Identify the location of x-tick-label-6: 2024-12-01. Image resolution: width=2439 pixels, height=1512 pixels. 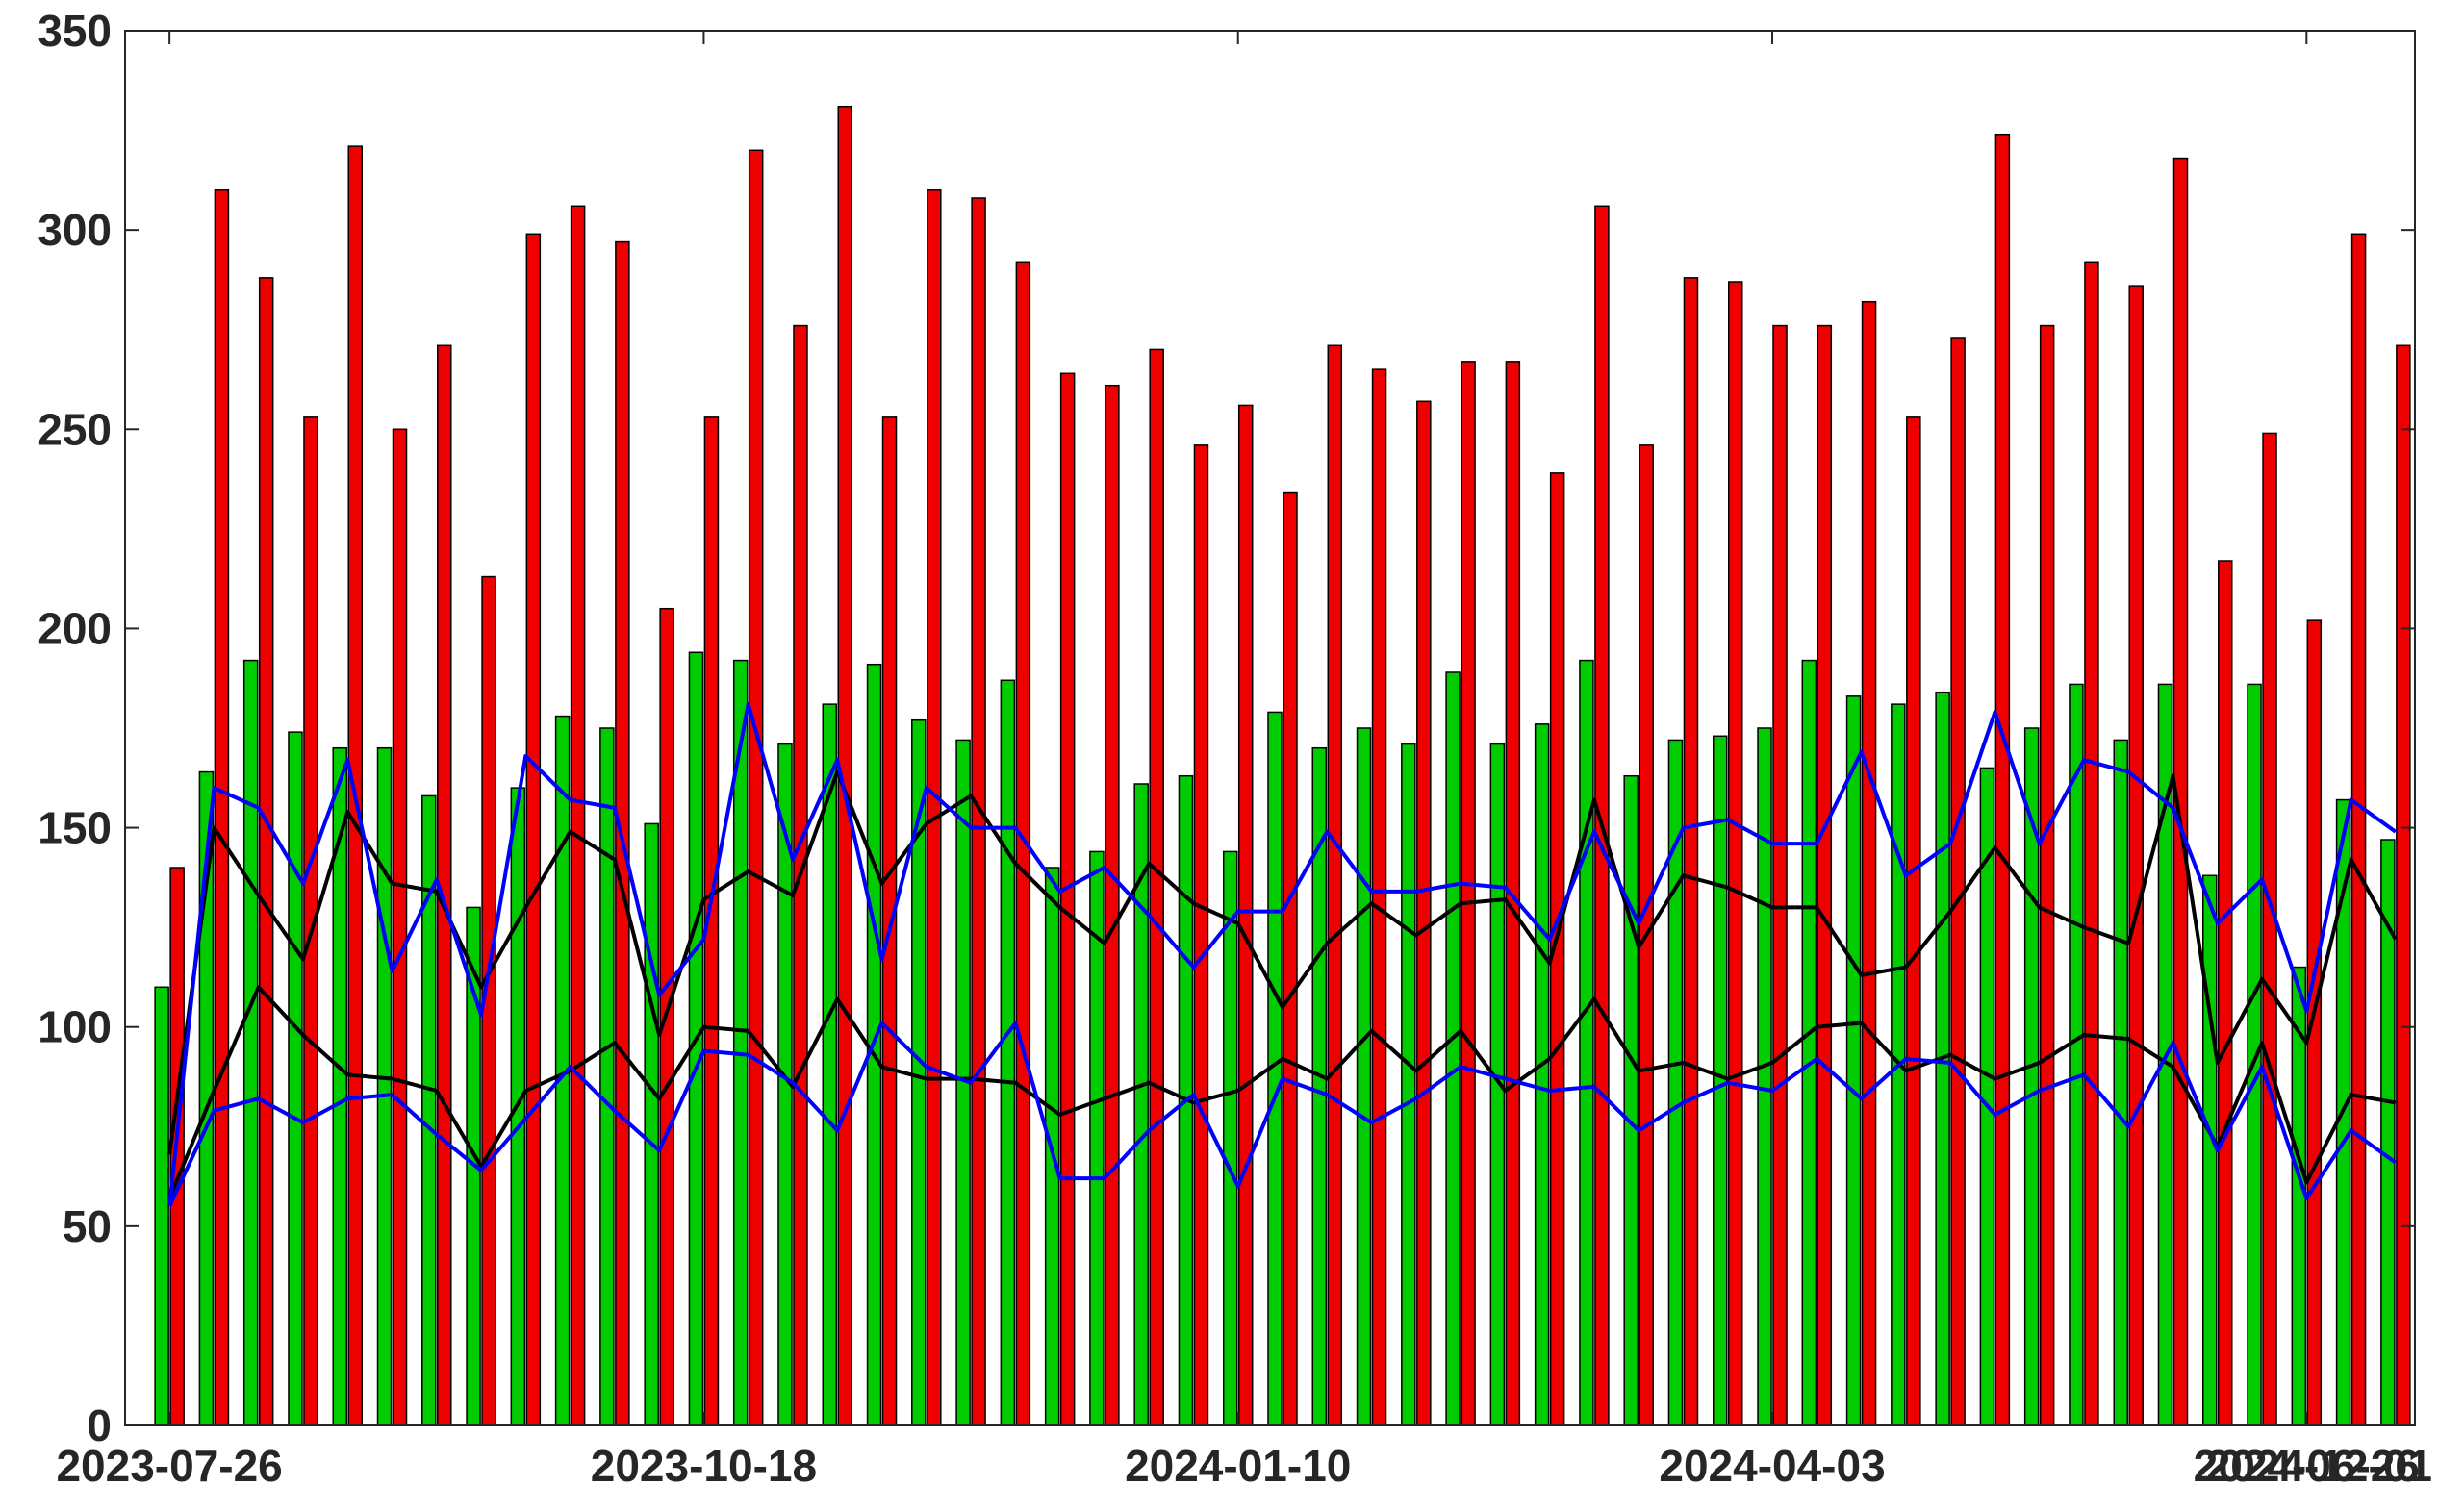
(2319, 1466).